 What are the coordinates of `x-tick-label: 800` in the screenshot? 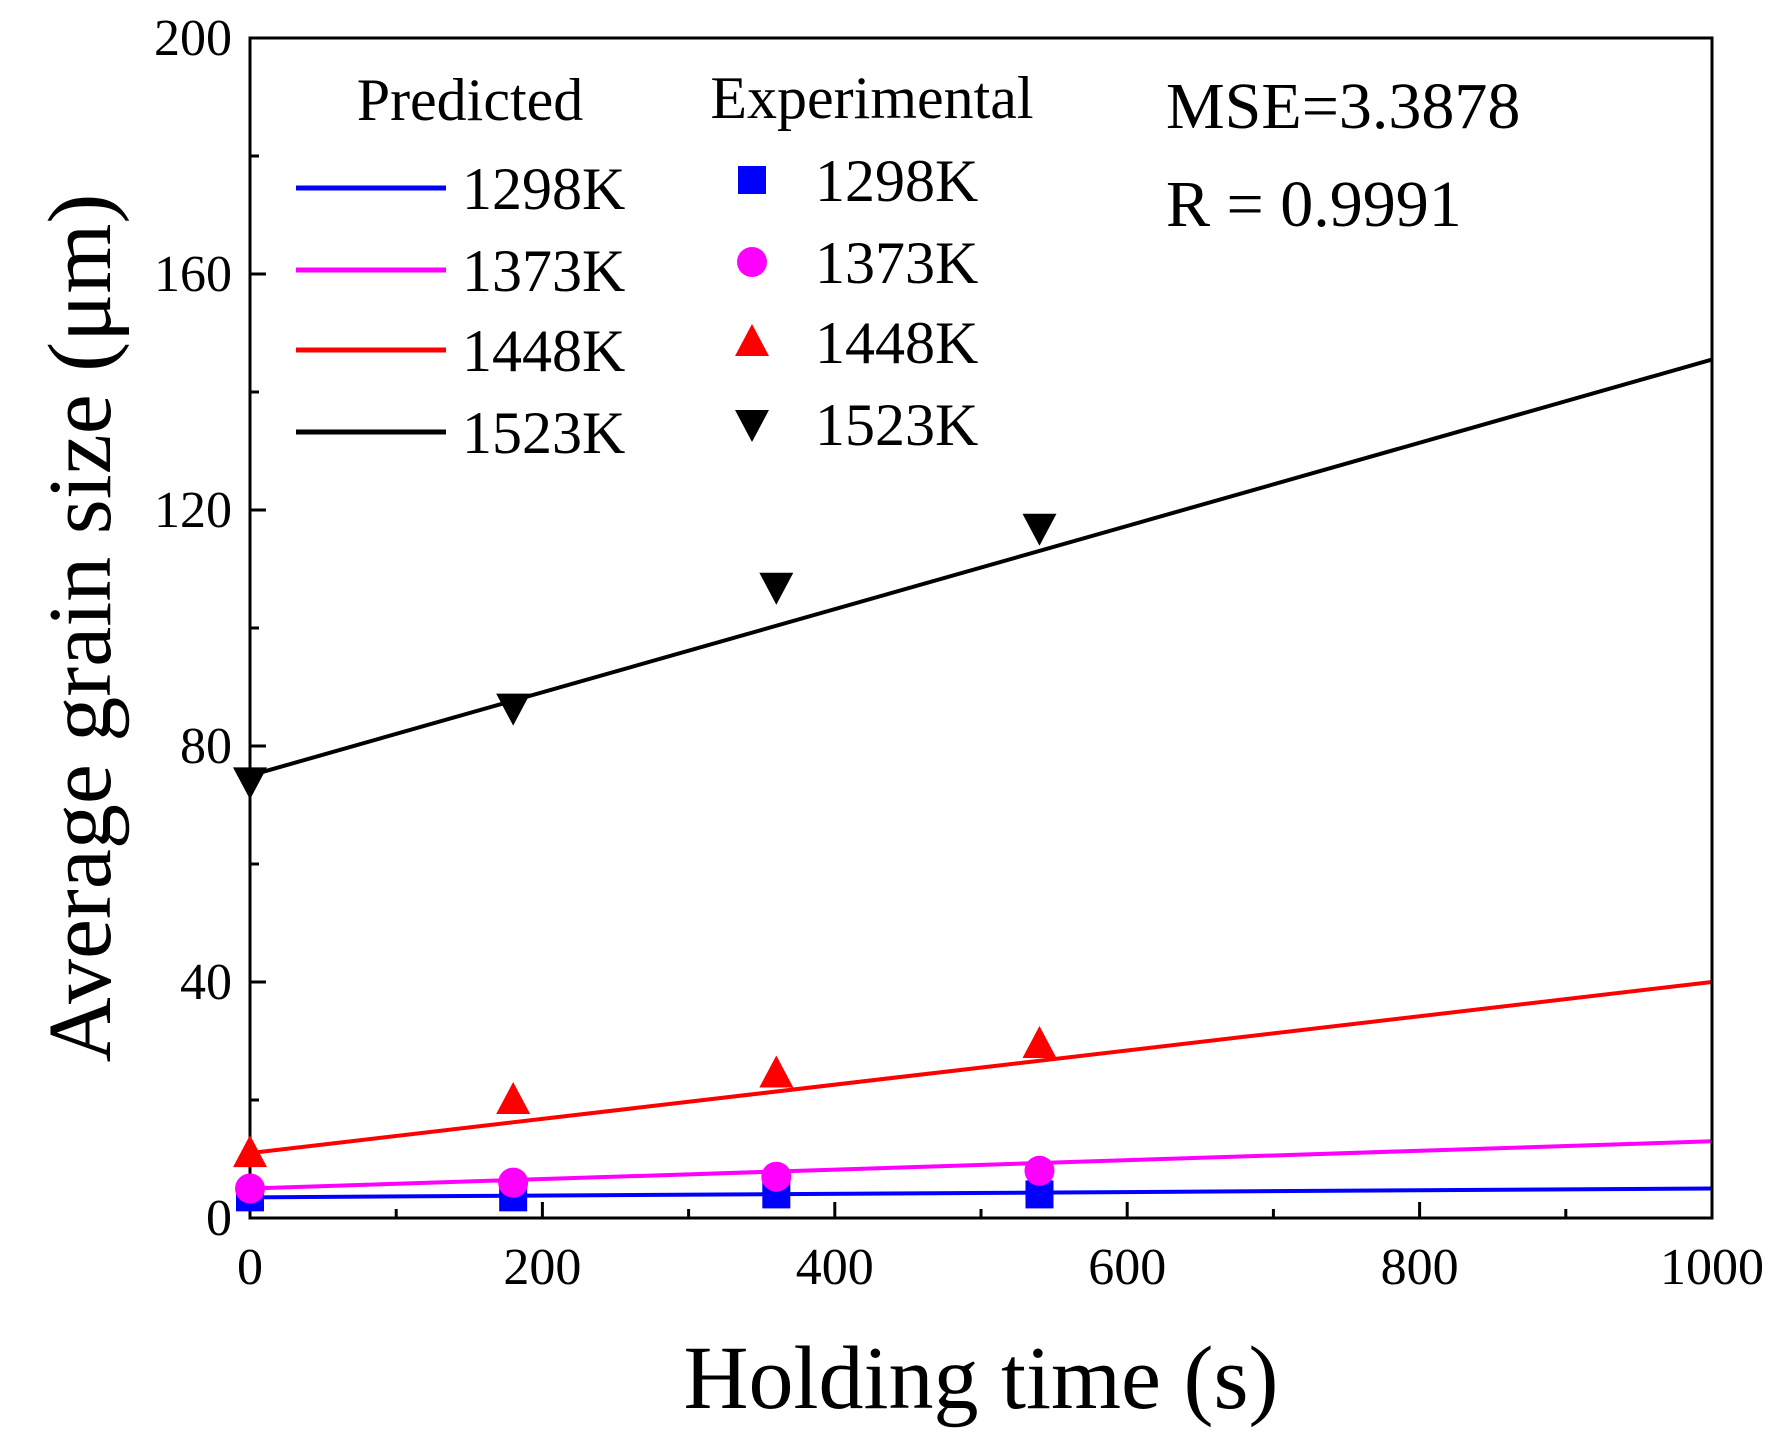 It's located at (1420, 1267).